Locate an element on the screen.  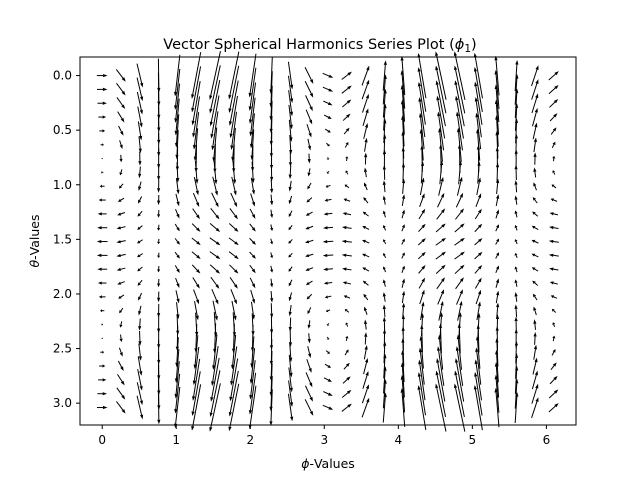
y-tick-label: 2.0 is located at coordinates (62, 294).